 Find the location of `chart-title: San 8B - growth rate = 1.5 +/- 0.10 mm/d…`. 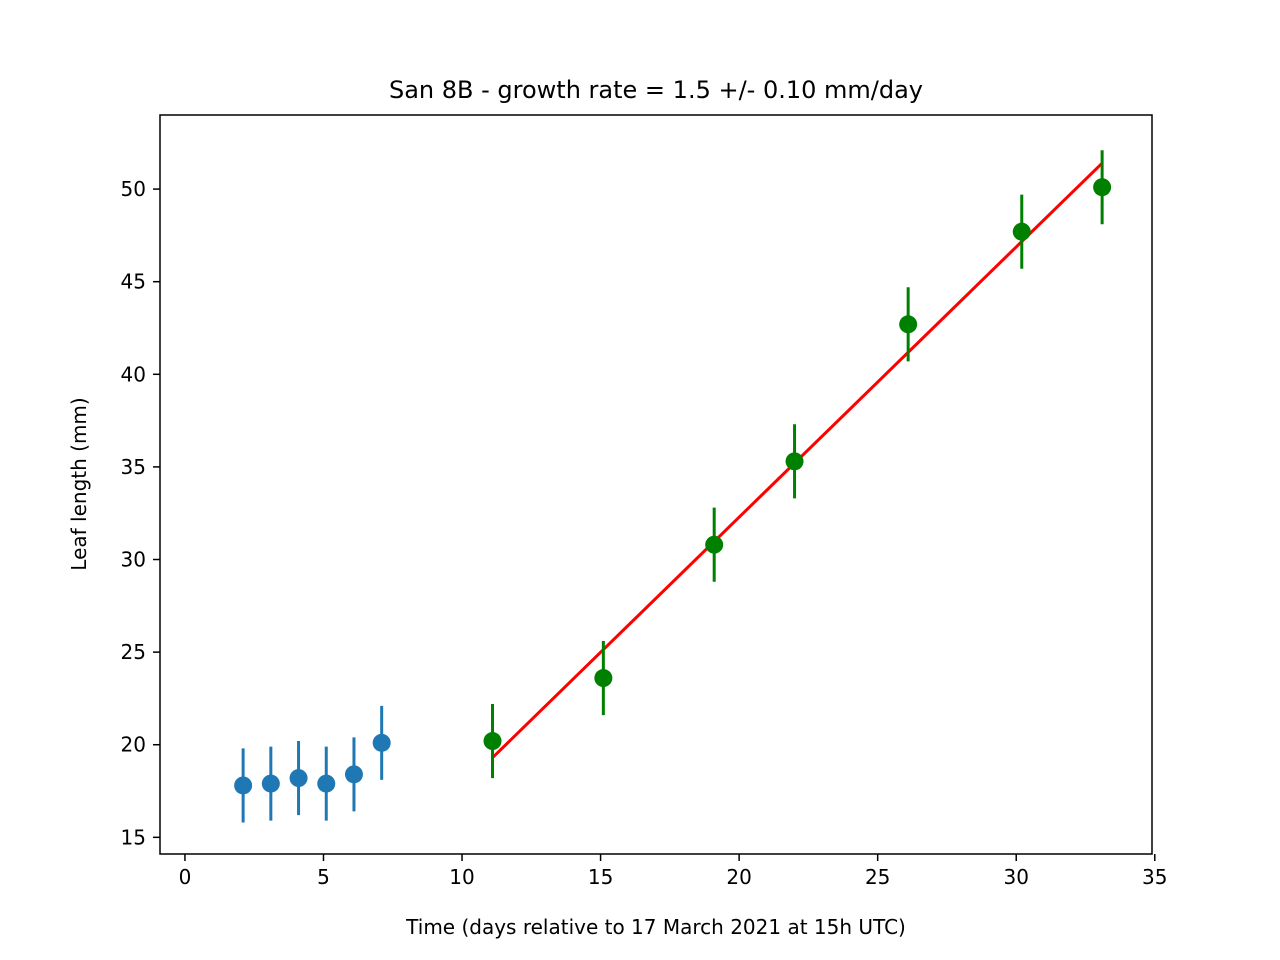

chart-title: San 8B - growth rate = 1.5 +/- 0.10 mm/d… is located at coordinates (656, 90).